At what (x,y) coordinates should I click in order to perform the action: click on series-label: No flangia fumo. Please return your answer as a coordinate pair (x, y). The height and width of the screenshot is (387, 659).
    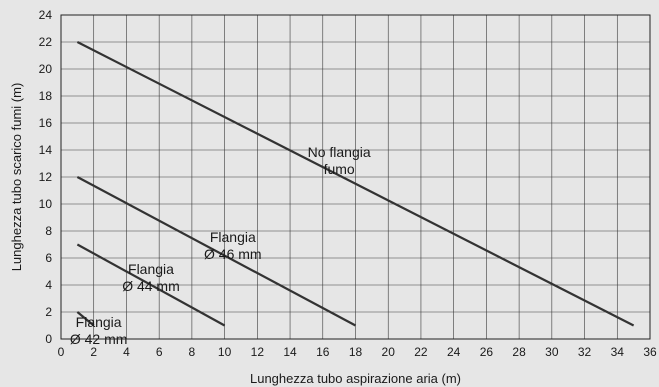
    Looking at the image, I should click on (339, 160).